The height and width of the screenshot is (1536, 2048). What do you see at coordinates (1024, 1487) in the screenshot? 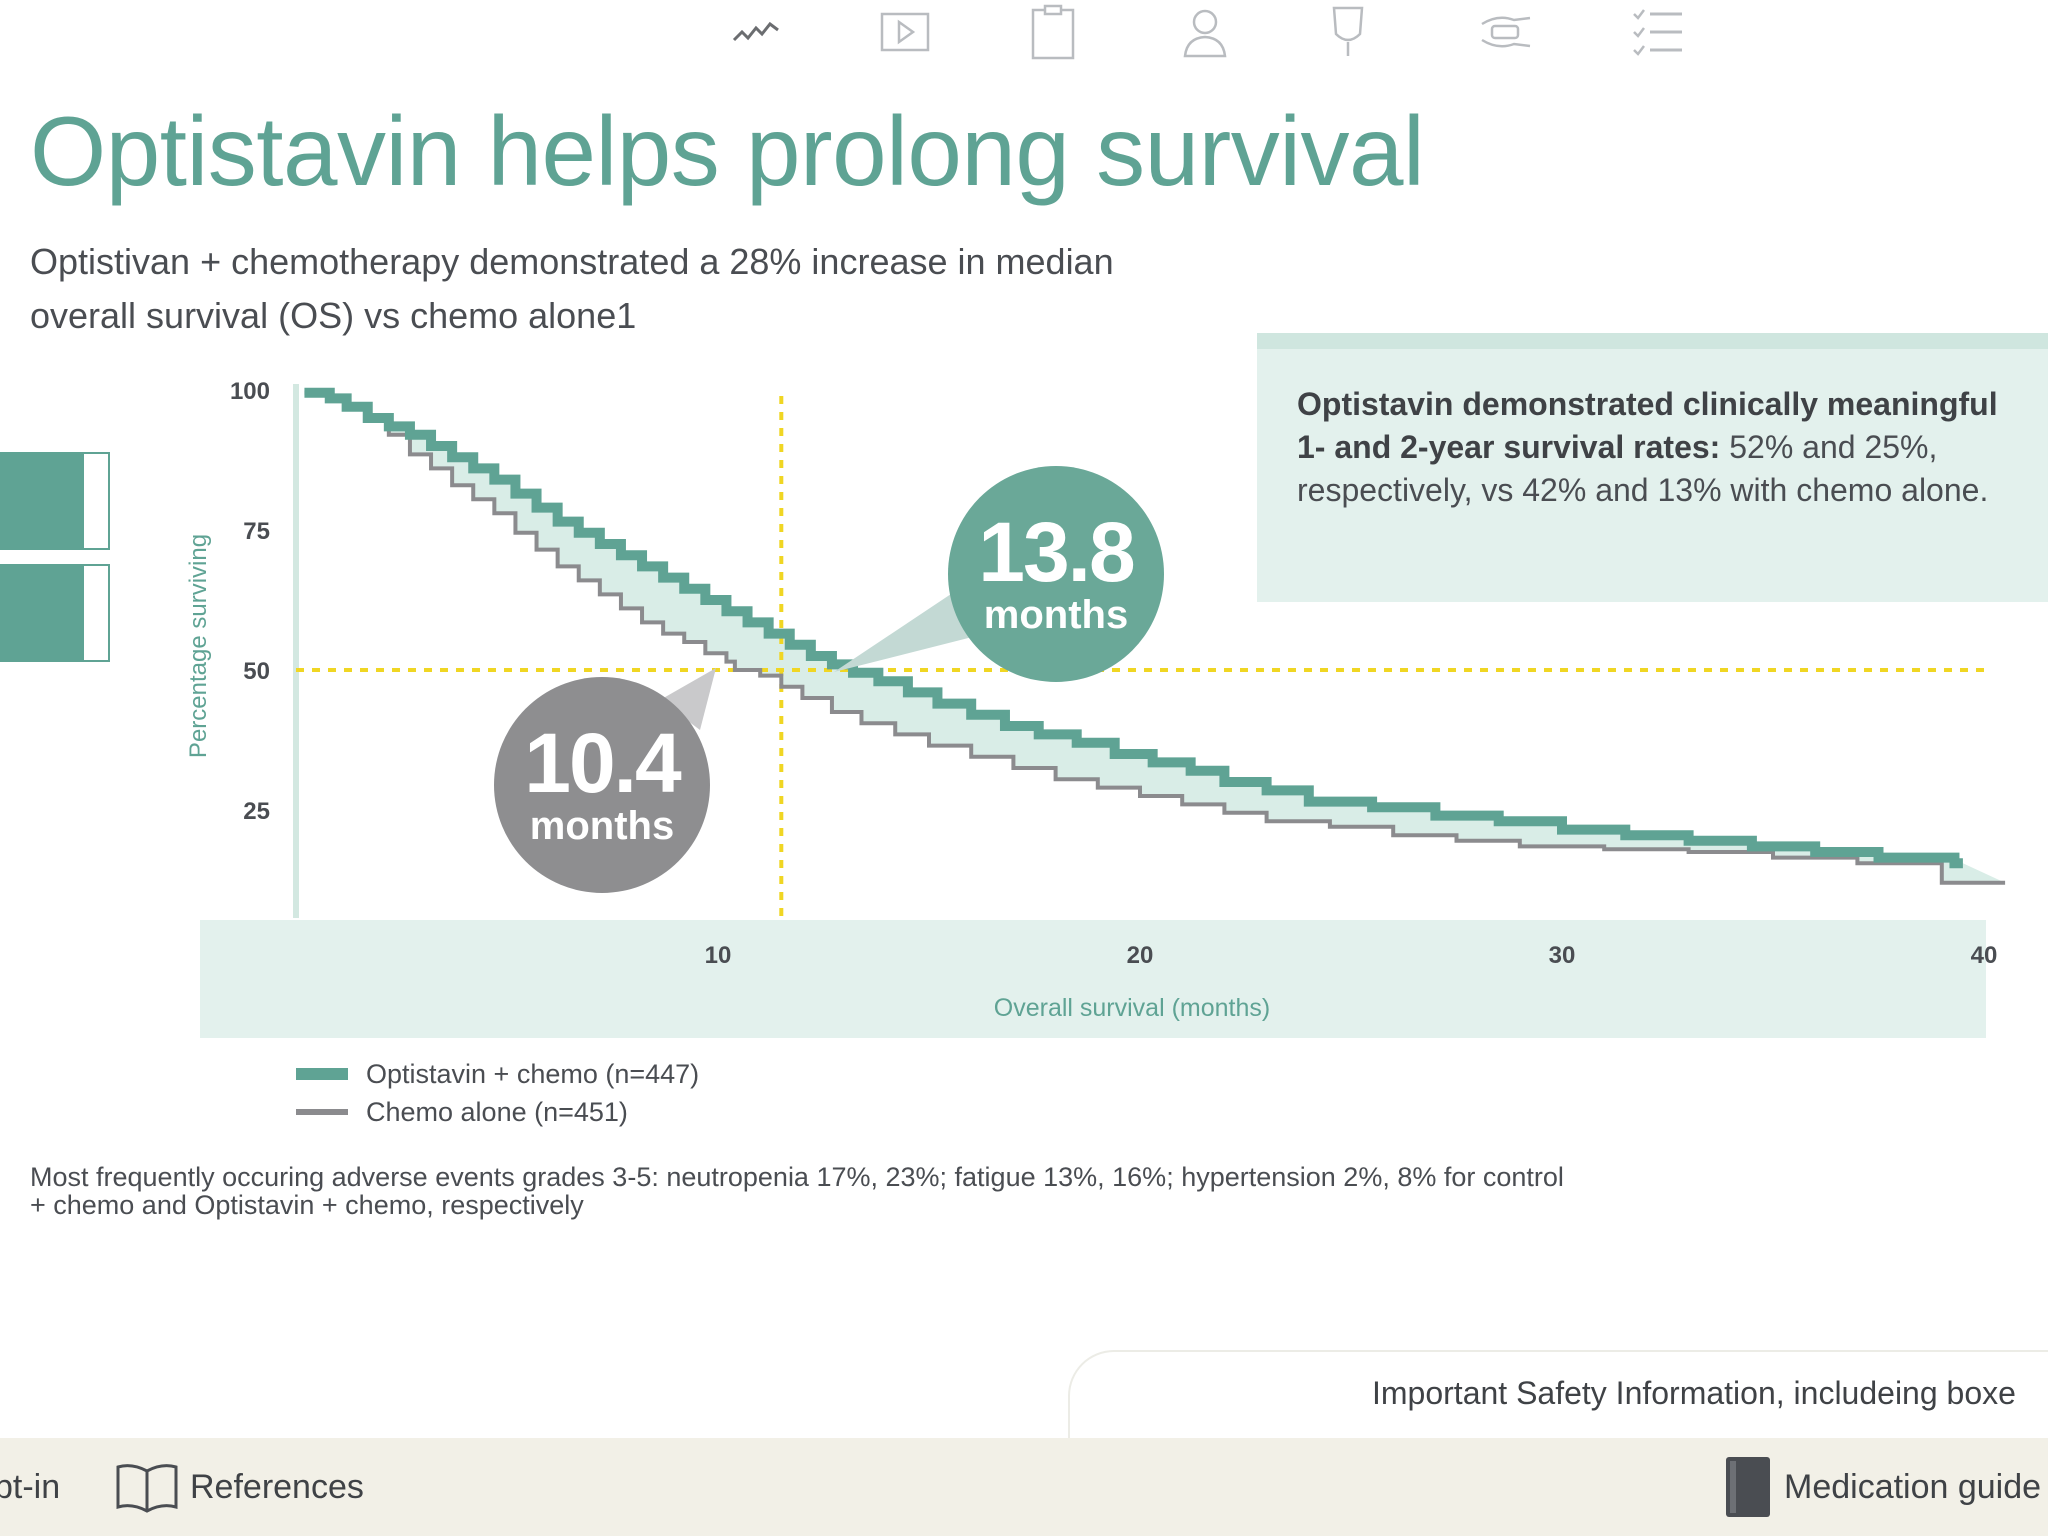
I see `bottom-bar: pt-in References Medication guide` at bounding box center [1024, 1487].